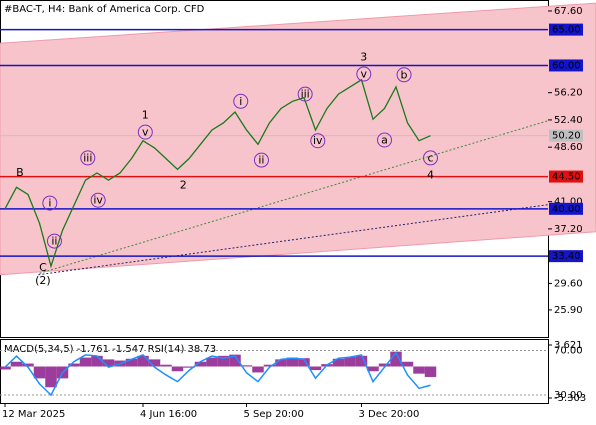 Image resolution: width=596 pixels, height=425 pixels. What do you see at coordinates (104, 9) in the screenshot?
I see `chart-title: #BAC-T, H4: Bank of America Corp. CFD` at bounding box center [104, 9].